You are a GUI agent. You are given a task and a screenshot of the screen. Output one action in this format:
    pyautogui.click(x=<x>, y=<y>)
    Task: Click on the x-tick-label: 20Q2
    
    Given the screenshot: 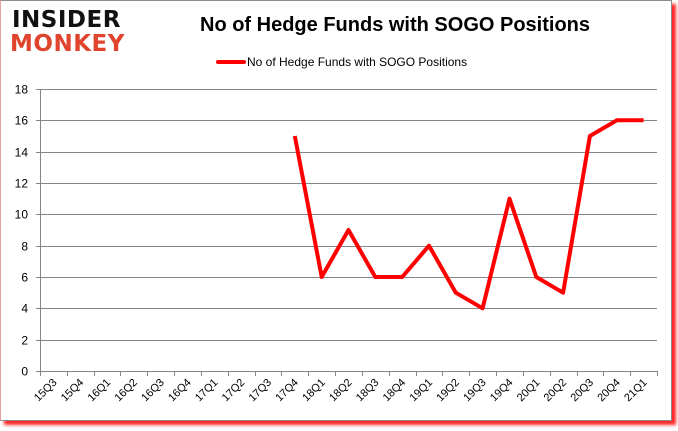 What is the action you would take?
    pyautogui.click(x=556, y=391)
    